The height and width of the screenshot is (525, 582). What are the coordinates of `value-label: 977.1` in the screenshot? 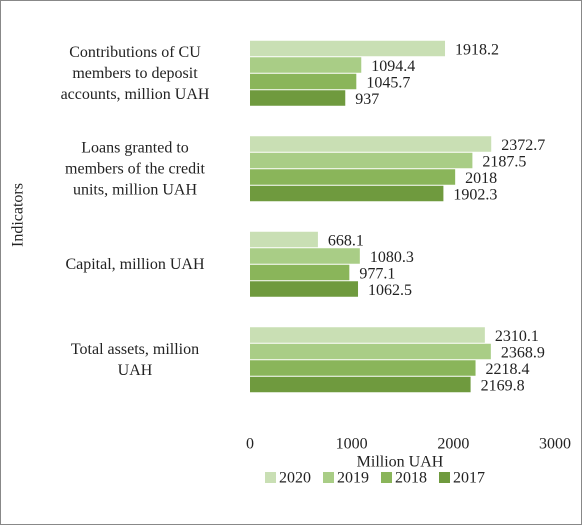 It's located at (377, 274).